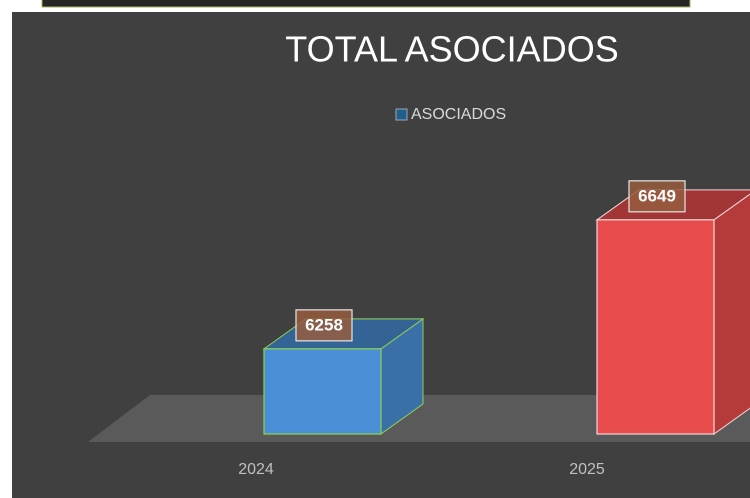 The image size is (750, 498). What do you see at coordinates (587, 469) in the screenshot?
I see `x-tick-label: 2025` at bounding box center [587, 469].